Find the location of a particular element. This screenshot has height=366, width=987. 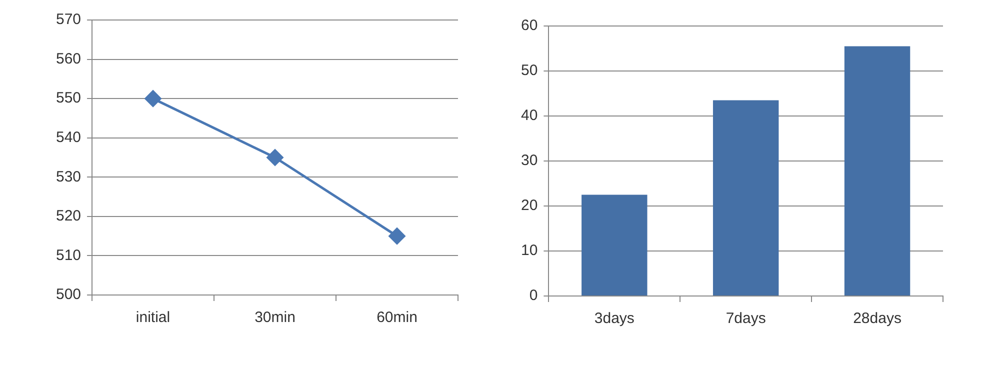

y-tick-label: 540 is located at coordinates (69, 137).